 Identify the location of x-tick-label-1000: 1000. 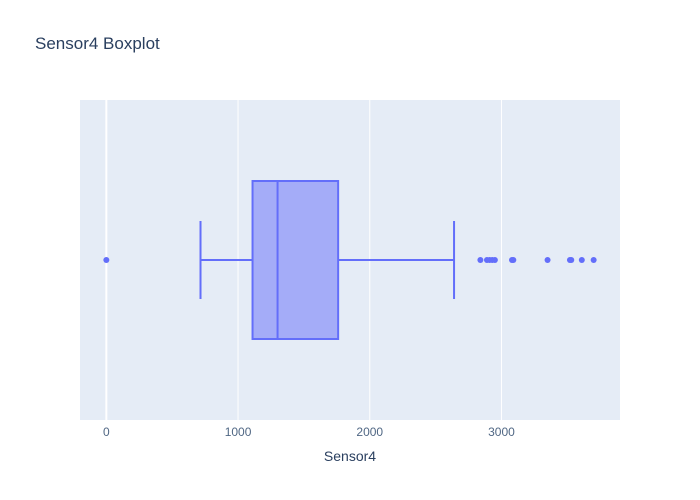
(238, 432).